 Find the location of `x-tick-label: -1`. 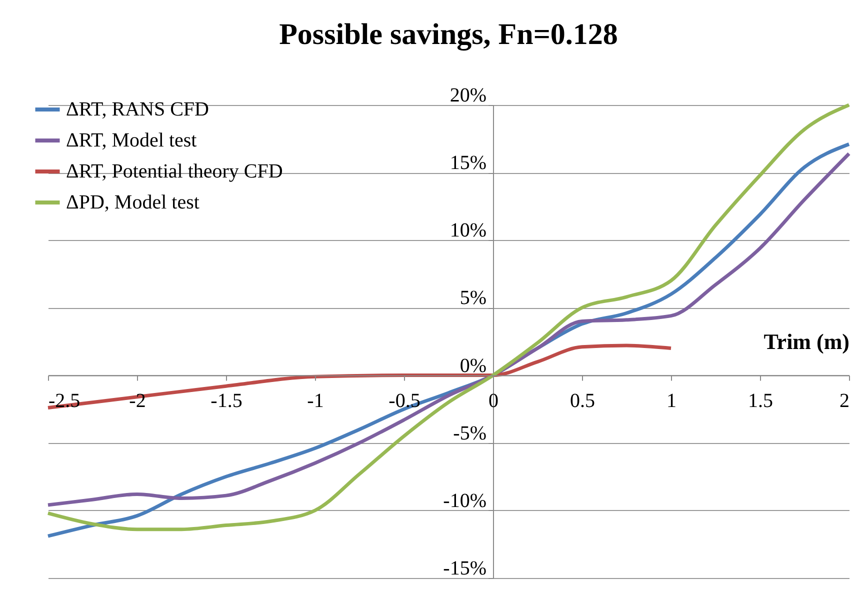

x-tick-label: -1 is located at coordinates (315, 401).